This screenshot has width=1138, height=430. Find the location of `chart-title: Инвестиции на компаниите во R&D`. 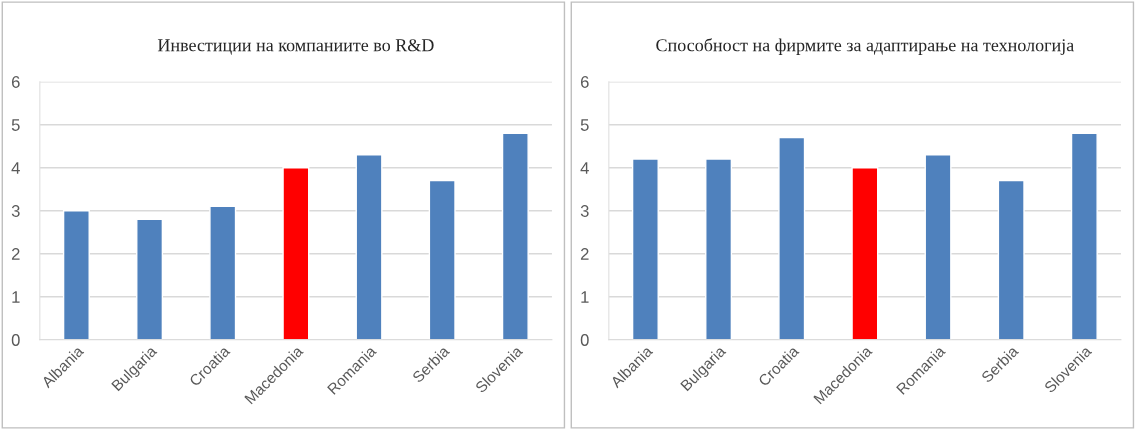

chart-title: Инвестиции на компаниите во R&D is located at coordinates (295, 47).